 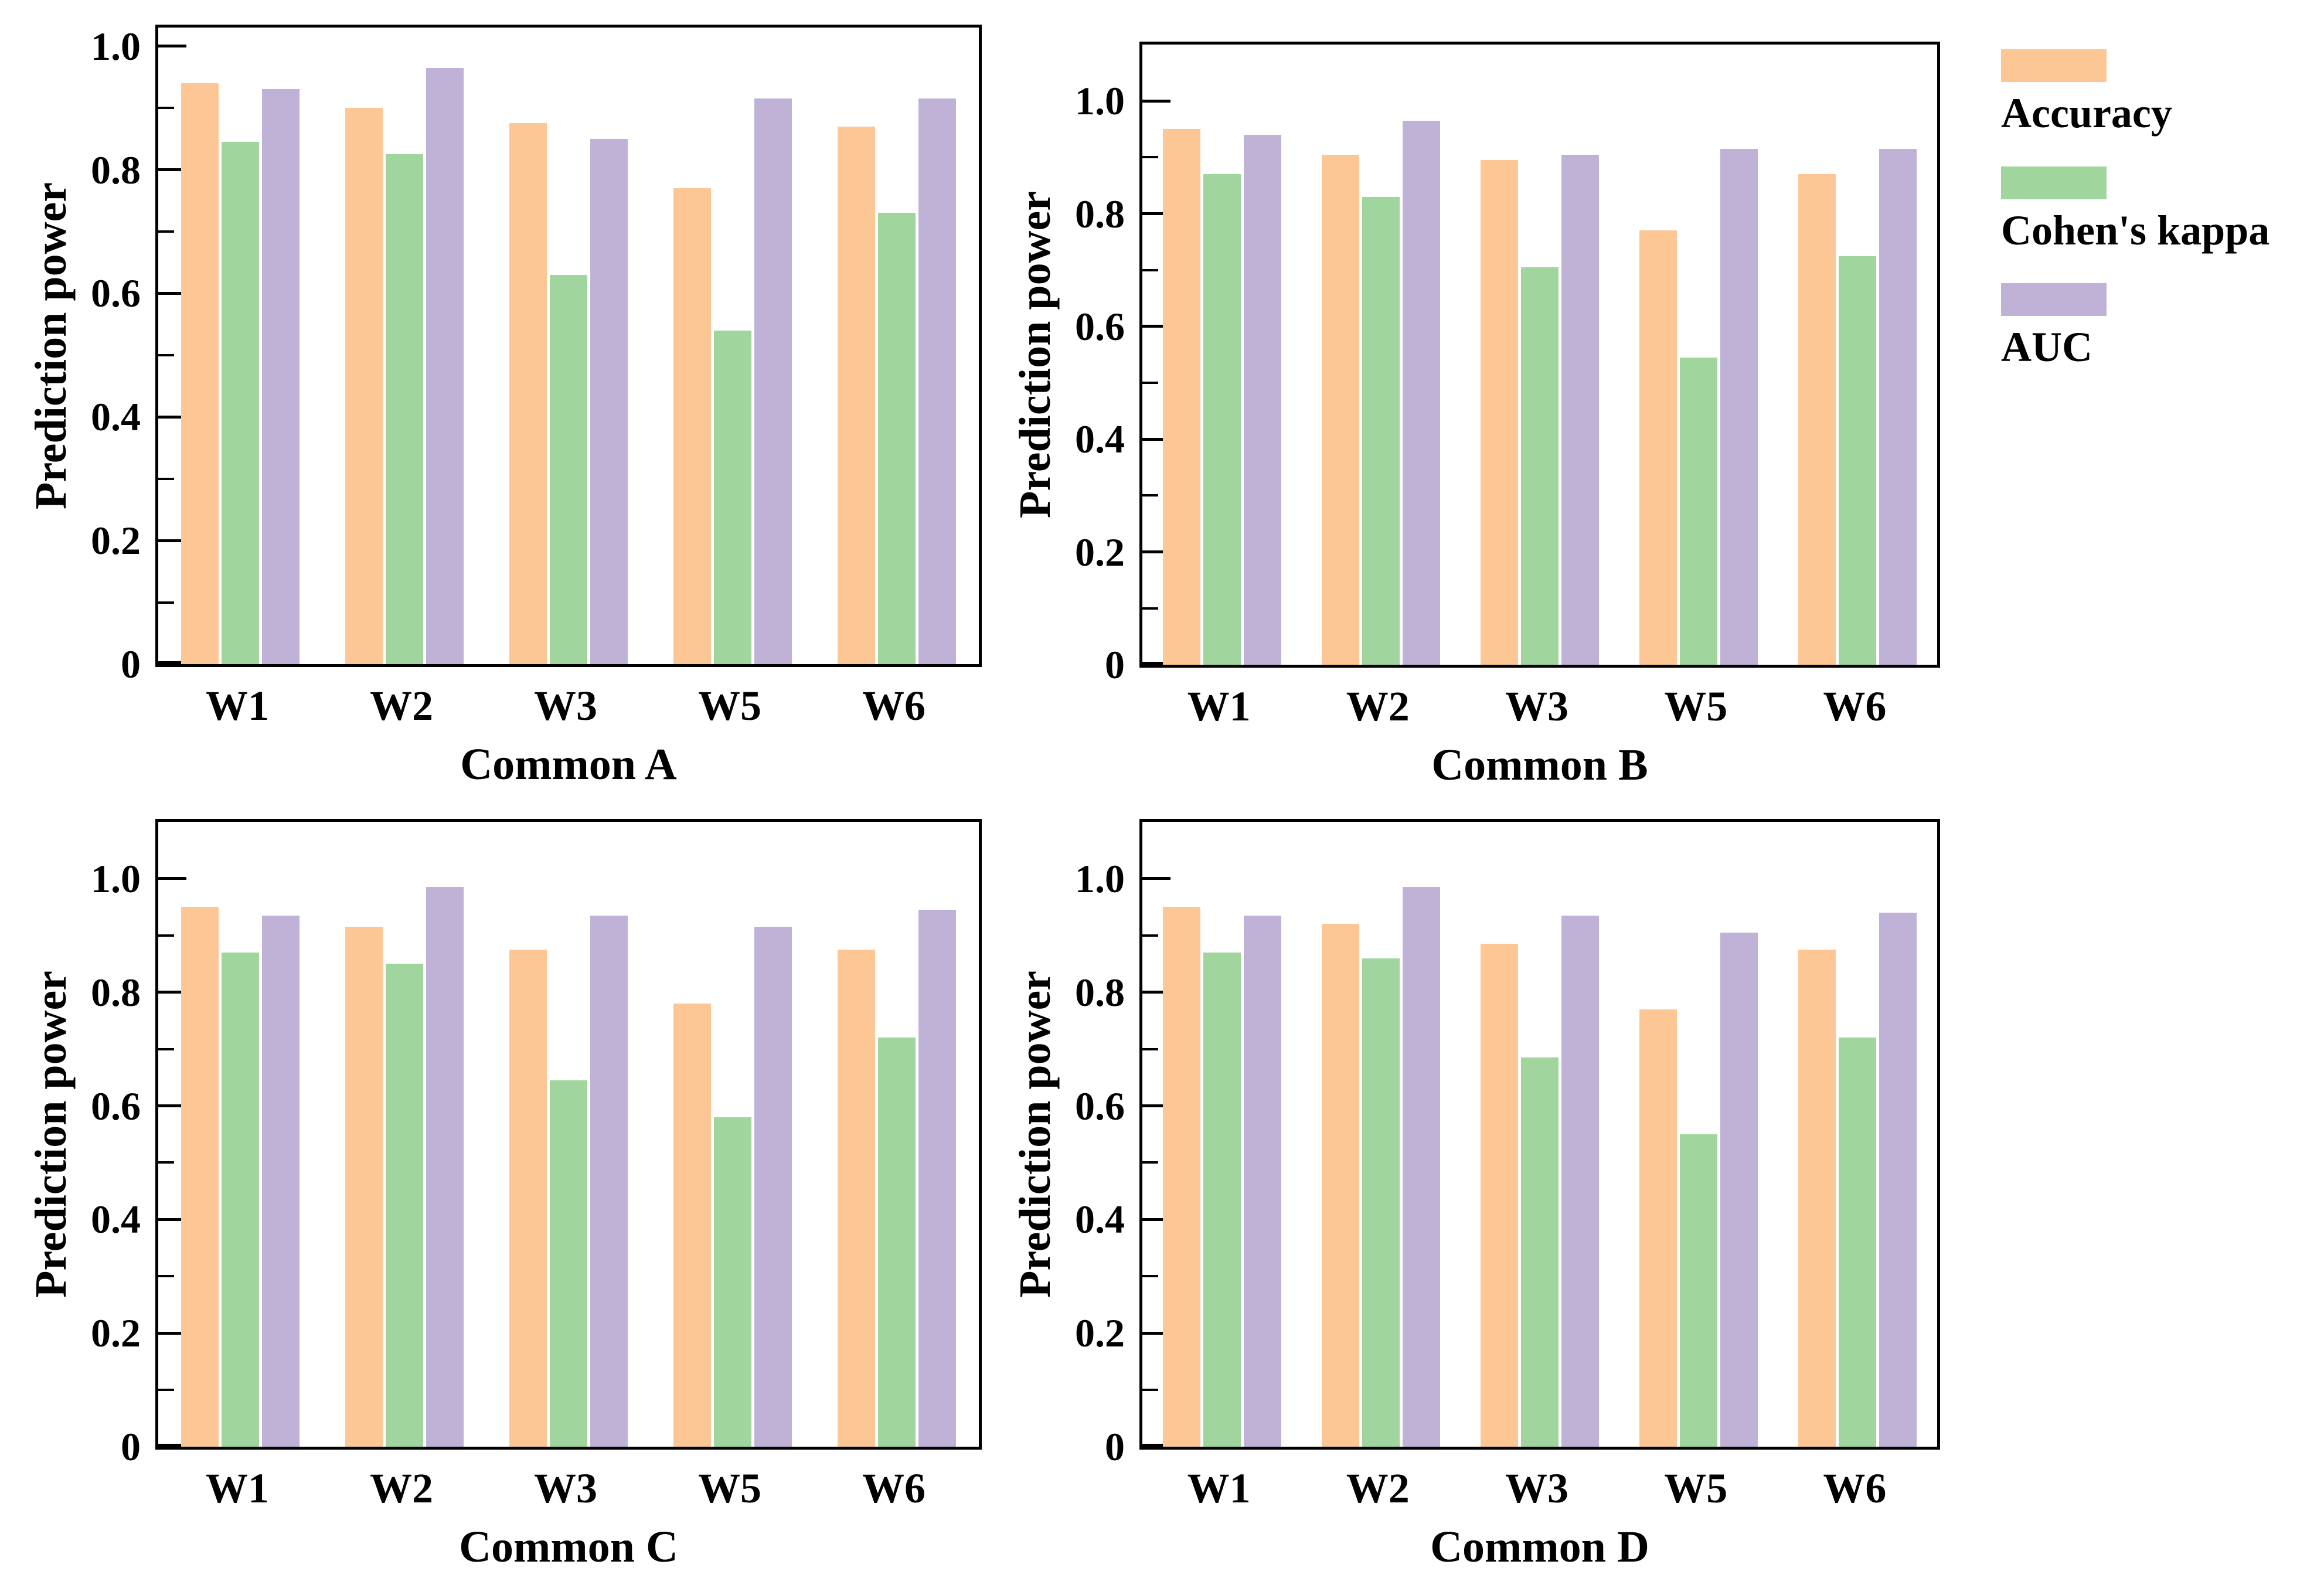 I want to click on bar-w6-accuracy, so click(x=1817, y=420).